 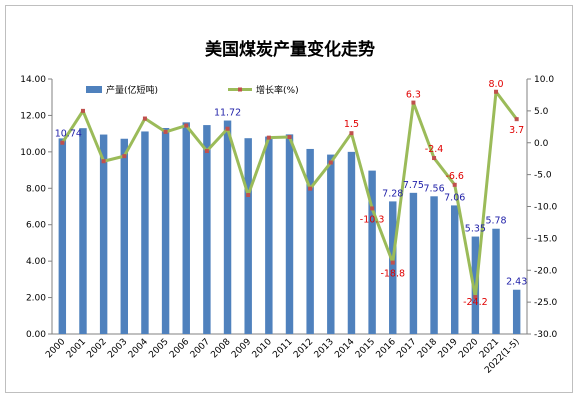 I want to click on y-right-tick-label: -10.0, so click(x=546, y=208).